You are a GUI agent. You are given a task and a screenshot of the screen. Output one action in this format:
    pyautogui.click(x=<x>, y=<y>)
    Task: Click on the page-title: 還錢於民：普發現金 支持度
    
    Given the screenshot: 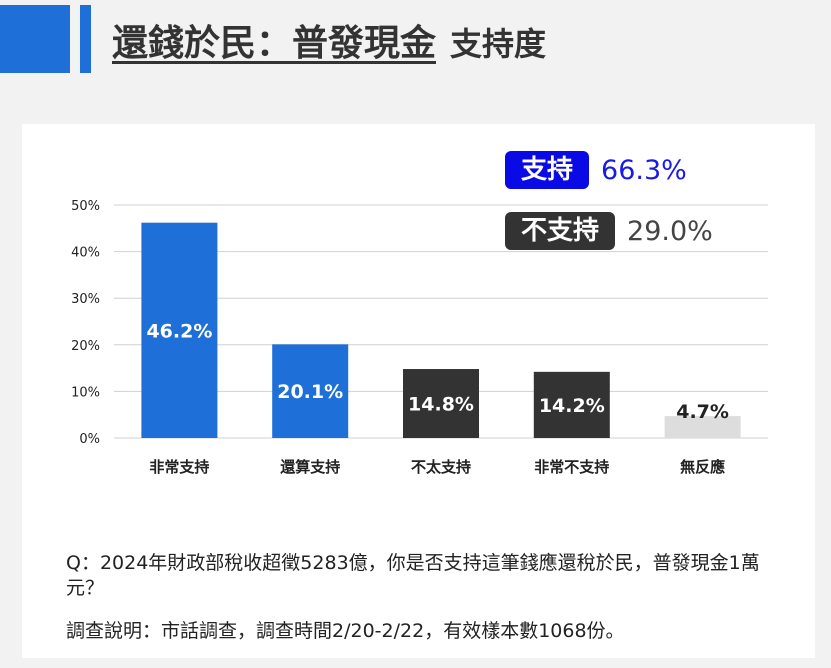 What is the action you would take?
    pyautogui.click(x=329, y=40)
    